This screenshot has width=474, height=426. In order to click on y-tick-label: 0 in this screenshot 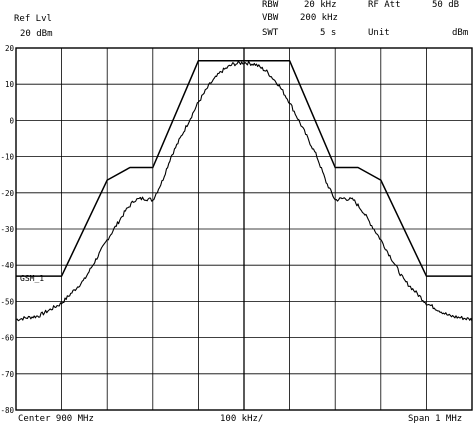, I will do `click(11, 120)`.